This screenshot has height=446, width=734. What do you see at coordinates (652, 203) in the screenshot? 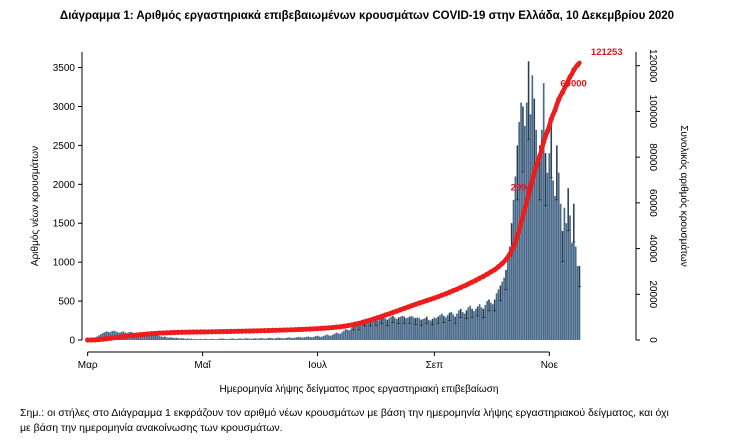
I see `right-tick-label-60000: 60000` at bounding box center [652, 203].